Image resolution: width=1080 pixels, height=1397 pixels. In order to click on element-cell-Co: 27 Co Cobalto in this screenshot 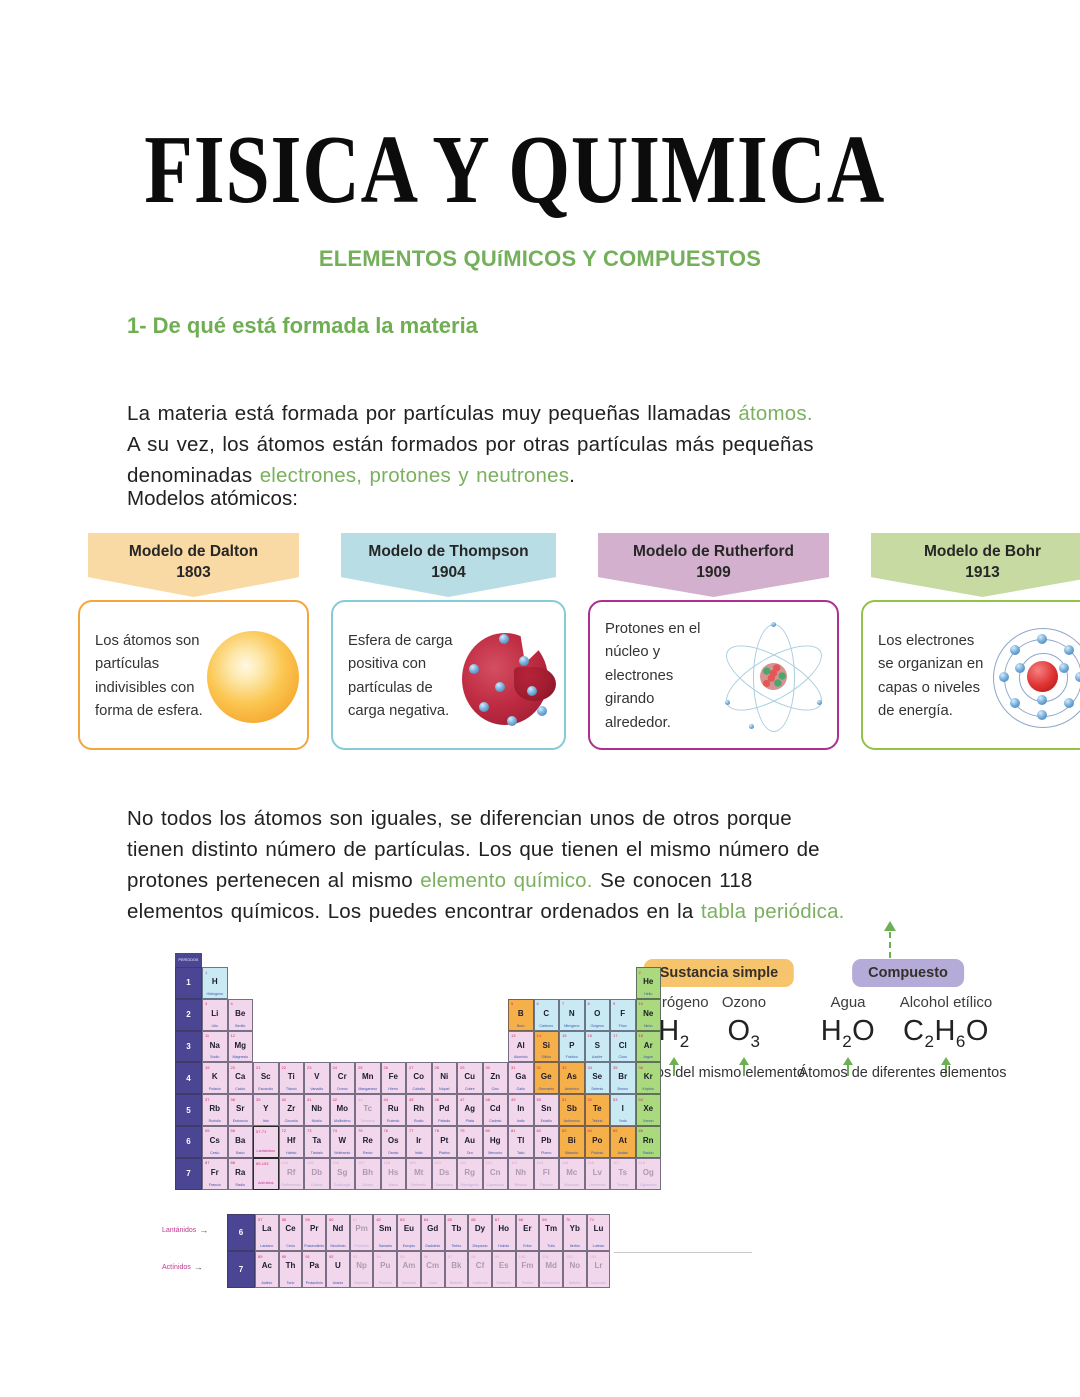, I will do `click(419, 1078)`.